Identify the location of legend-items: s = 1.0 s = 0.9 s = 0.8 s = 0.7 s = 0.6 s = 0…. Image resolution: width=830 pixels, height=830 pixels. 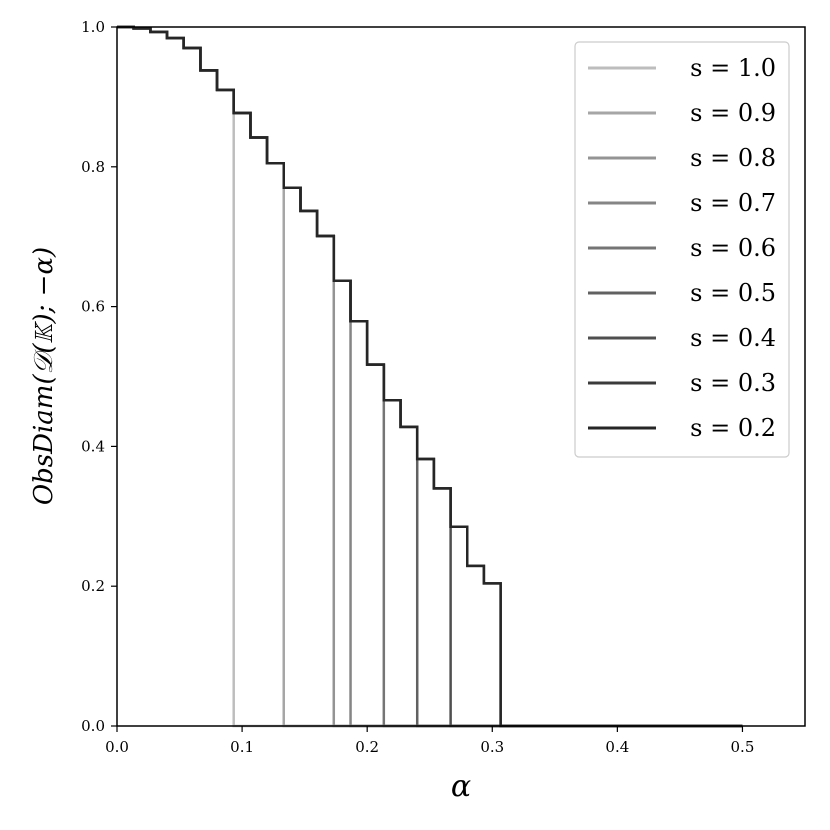
(682, 248).